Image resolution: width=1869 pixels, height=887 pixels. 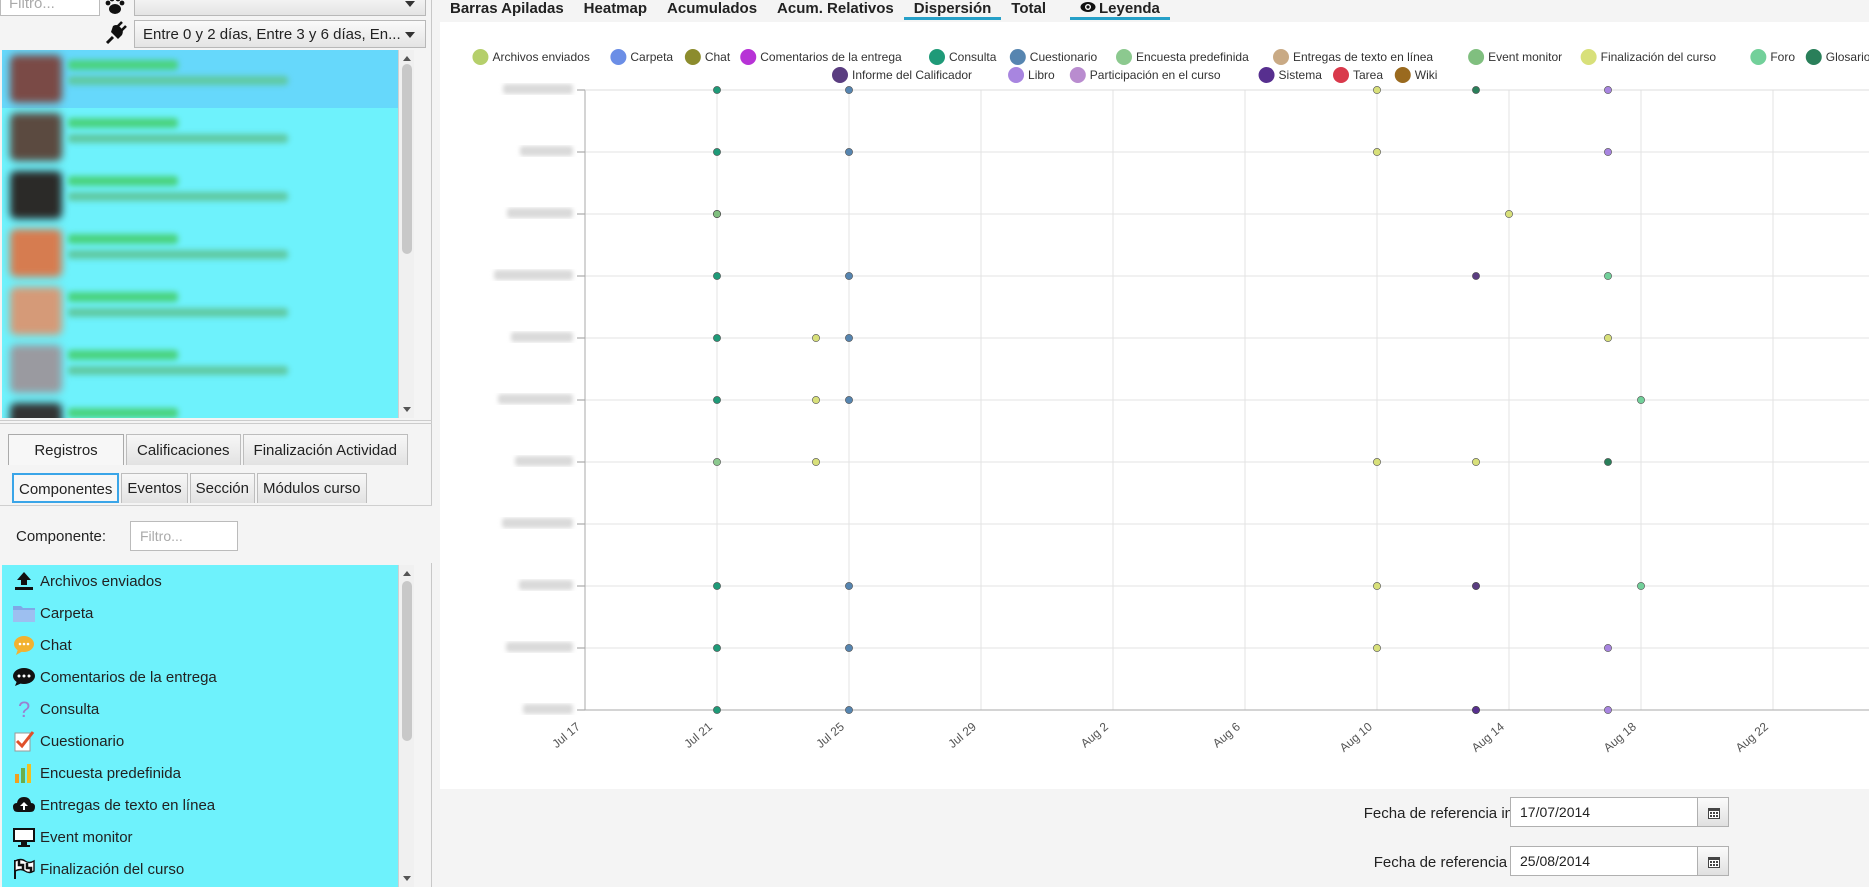 What do you see at coordinates (1713, 861) in the screenshot?
I see `end-date-calendar-button` at bounding box center [1713, 861].